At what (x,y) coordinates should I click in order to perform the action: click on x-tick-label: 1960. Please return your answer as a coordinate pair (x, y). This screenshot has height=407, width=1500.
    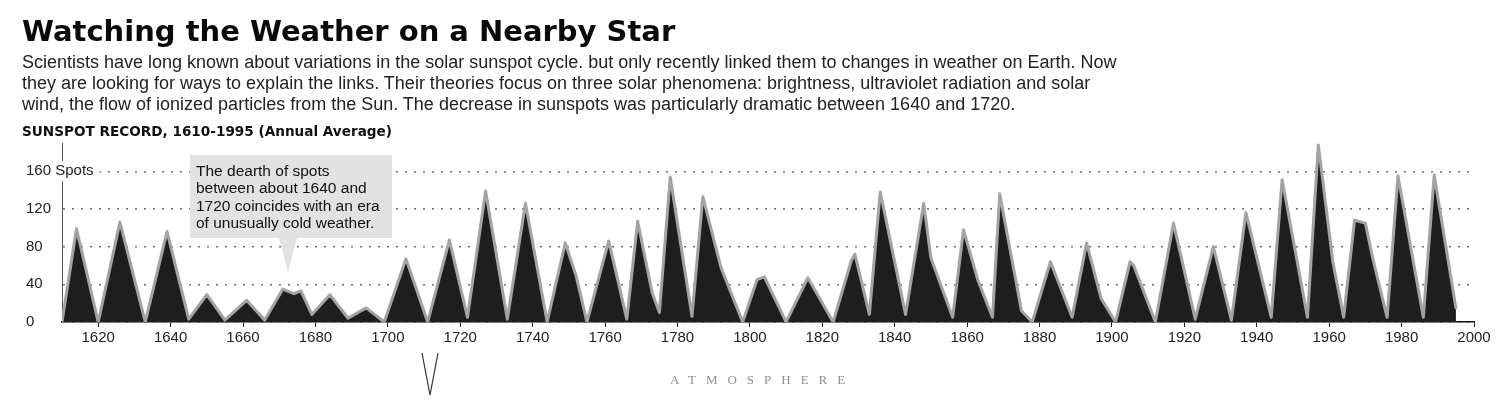
    Looking at the image, I should click on (1329, 337).